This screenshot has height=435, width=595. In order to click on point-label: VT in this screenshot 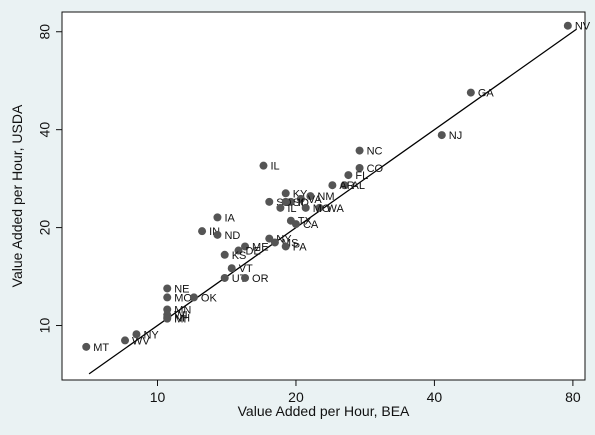, I will do `click(246, 269)`.